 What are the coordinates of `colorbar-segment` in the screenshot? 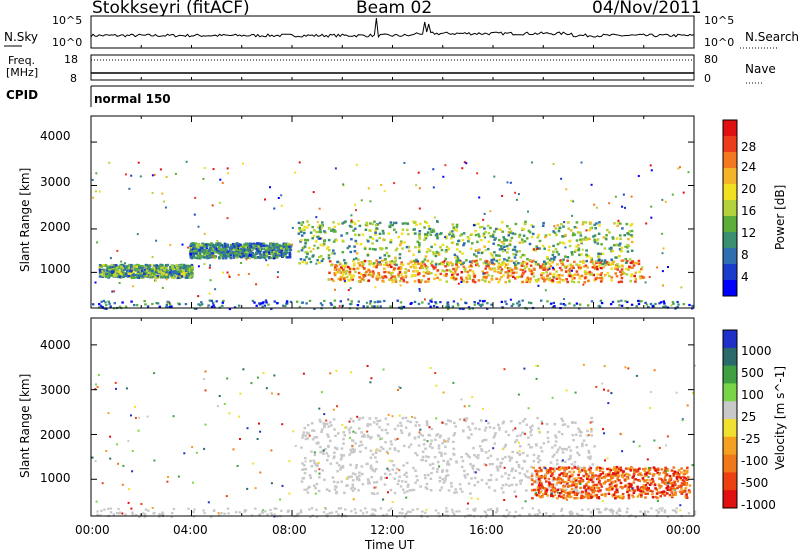 It's located at (730, 144).